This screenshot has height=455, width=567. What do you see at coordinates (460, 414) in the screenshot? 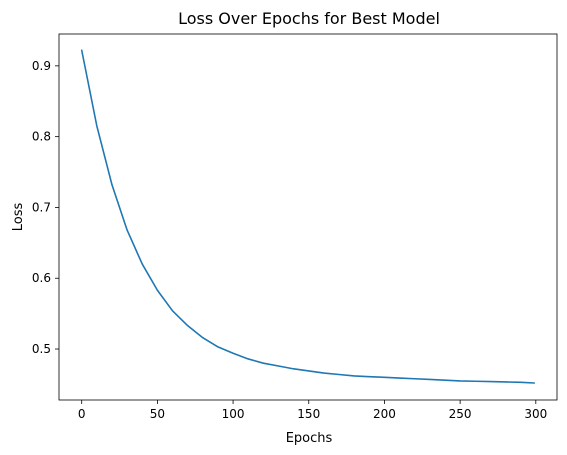
I see `x-tick-label: 250` at bounding box center [460, 414].